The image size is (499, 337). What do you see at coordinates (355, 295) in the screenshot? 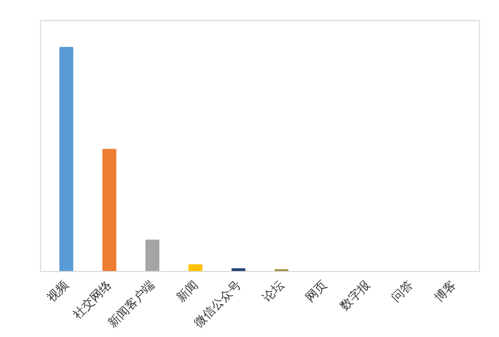
I see `x-tick-label: 数字报` at bounding box center [355, 295].